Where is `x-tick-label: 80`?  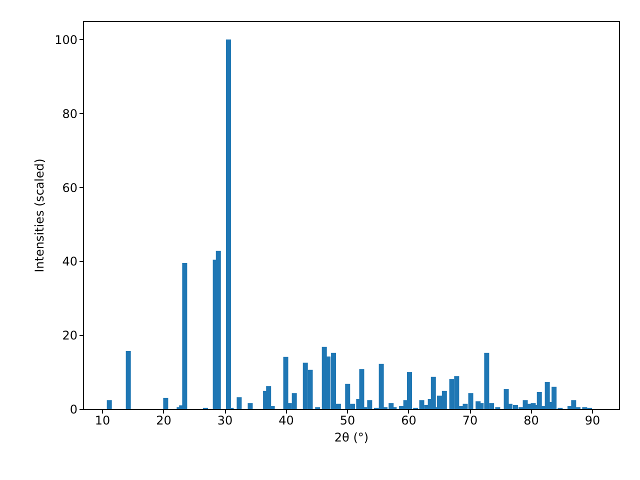 x-tick-label: 80 is located at coordinates (531, 421).